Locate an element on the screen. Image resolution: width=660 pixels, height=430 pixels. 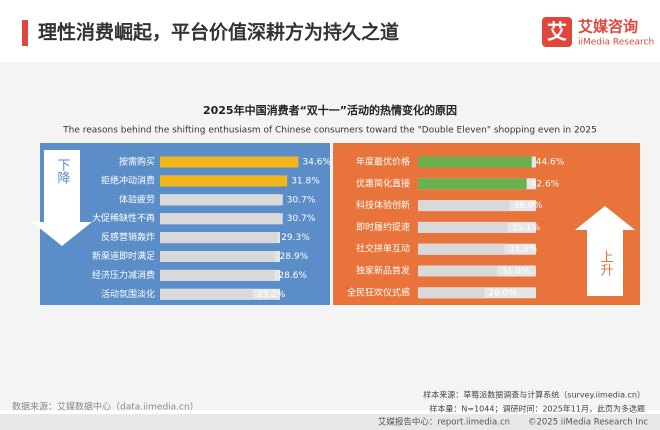
value-label: 34.6% is located at coordinates (316, 163).